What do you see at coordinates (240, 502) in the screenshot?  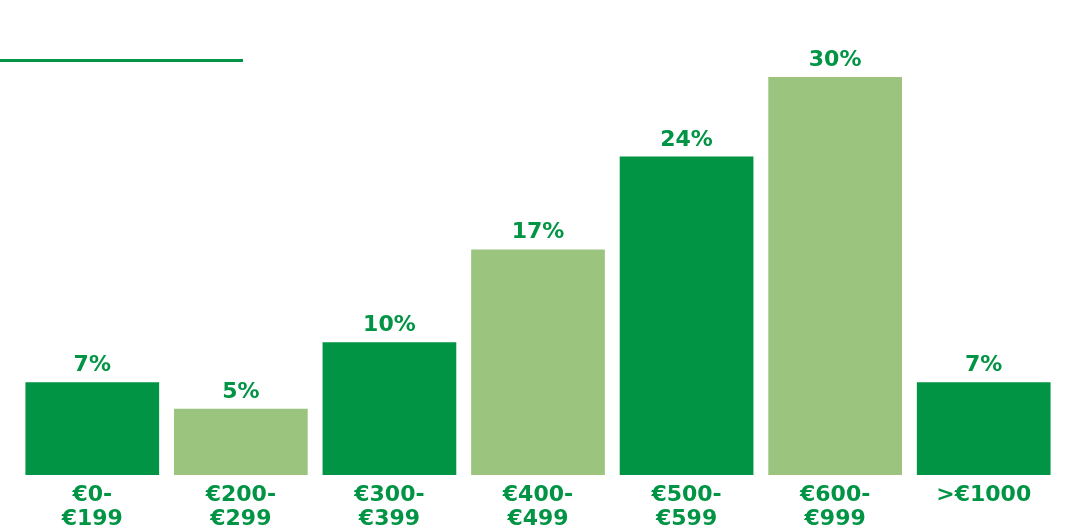 I see `x-tick-label: €200-€299` at bounding box center [240, 502].